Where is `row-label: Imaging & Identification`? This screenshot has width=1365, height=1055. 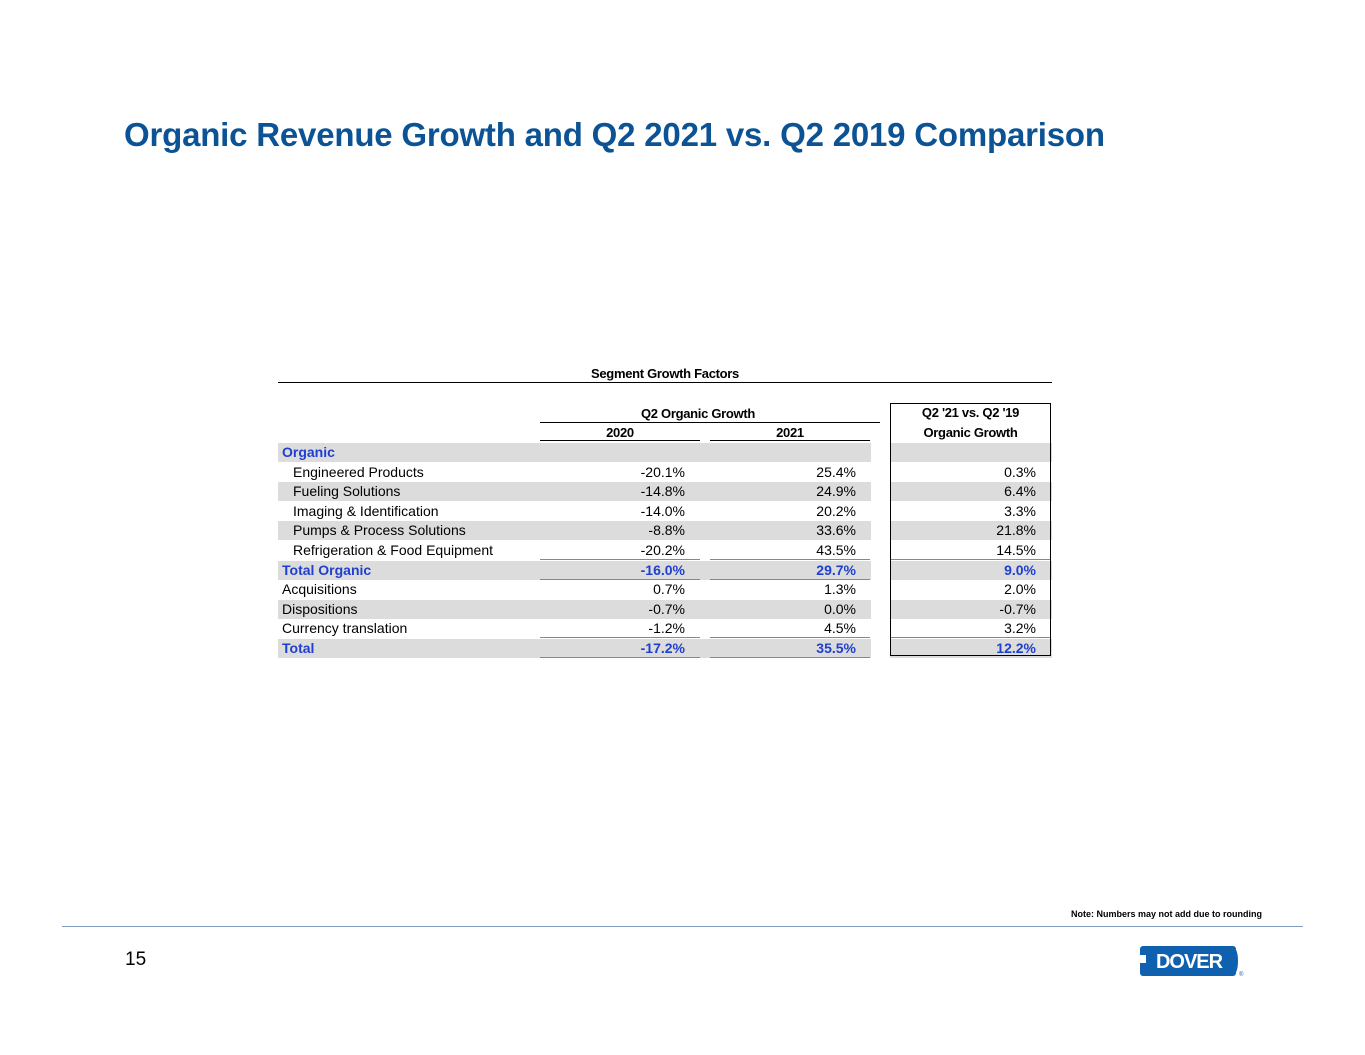 row-label: Imaging & Identification is located at coordinates (366, 510).